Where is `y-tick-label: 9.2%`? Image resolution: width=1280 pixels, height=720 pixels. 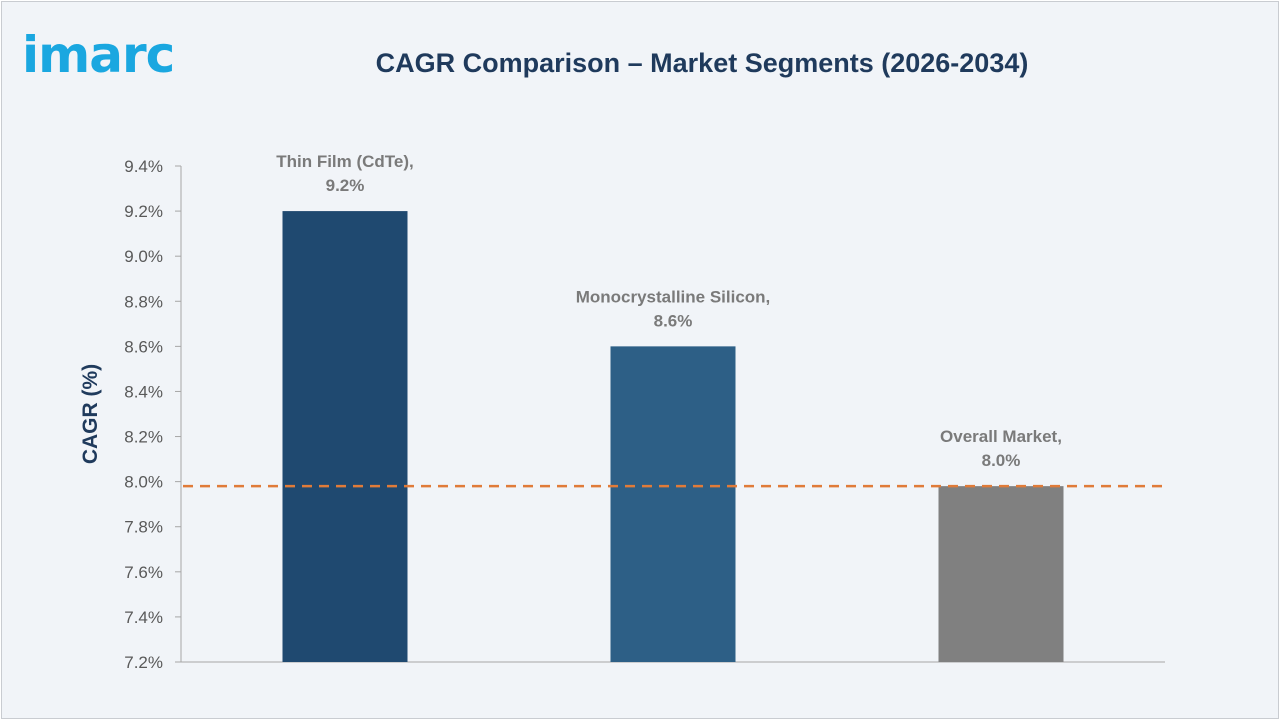 y-tick-label: 9.2% is located at coordinates (143, 211).